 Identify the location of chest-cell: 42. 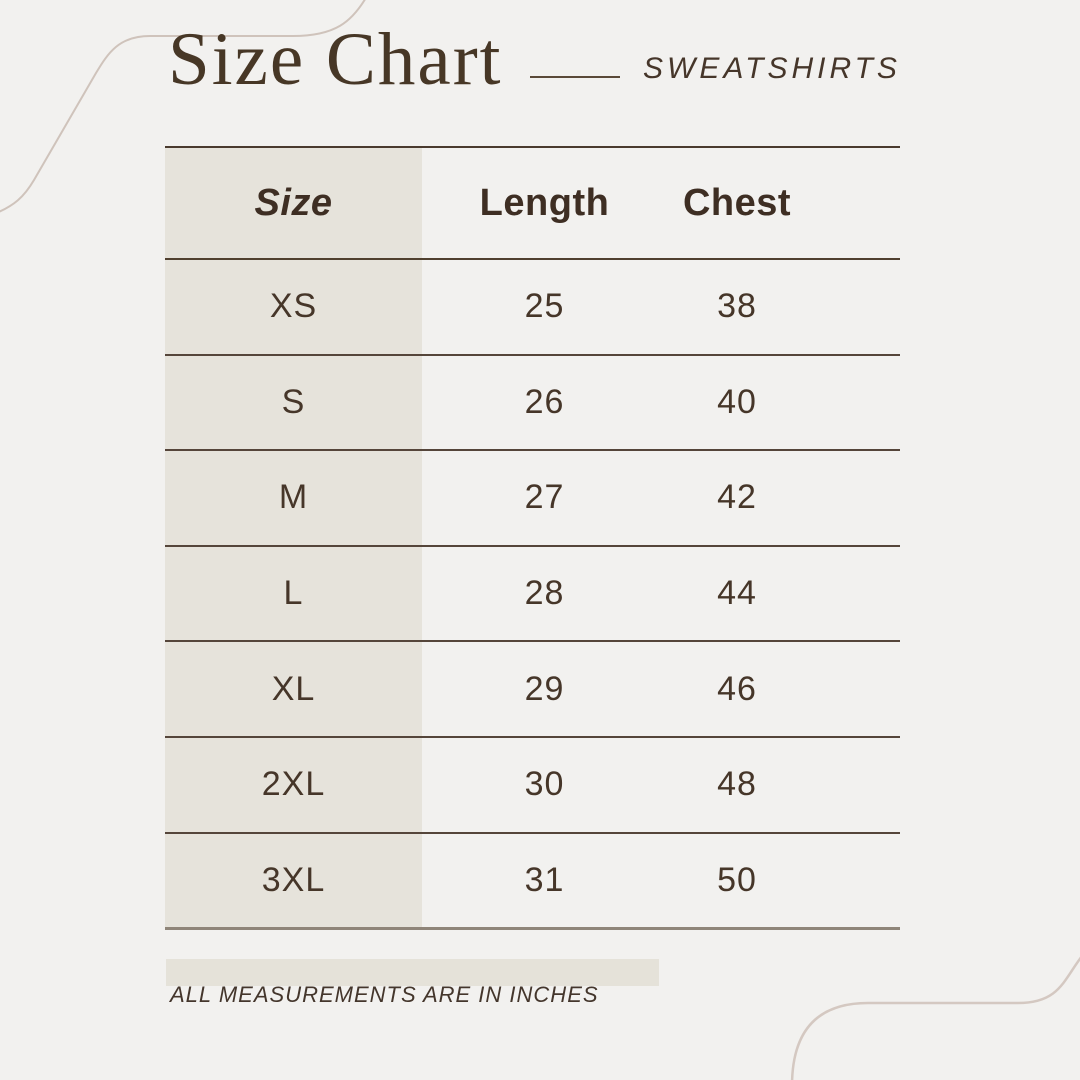
(737, 497).